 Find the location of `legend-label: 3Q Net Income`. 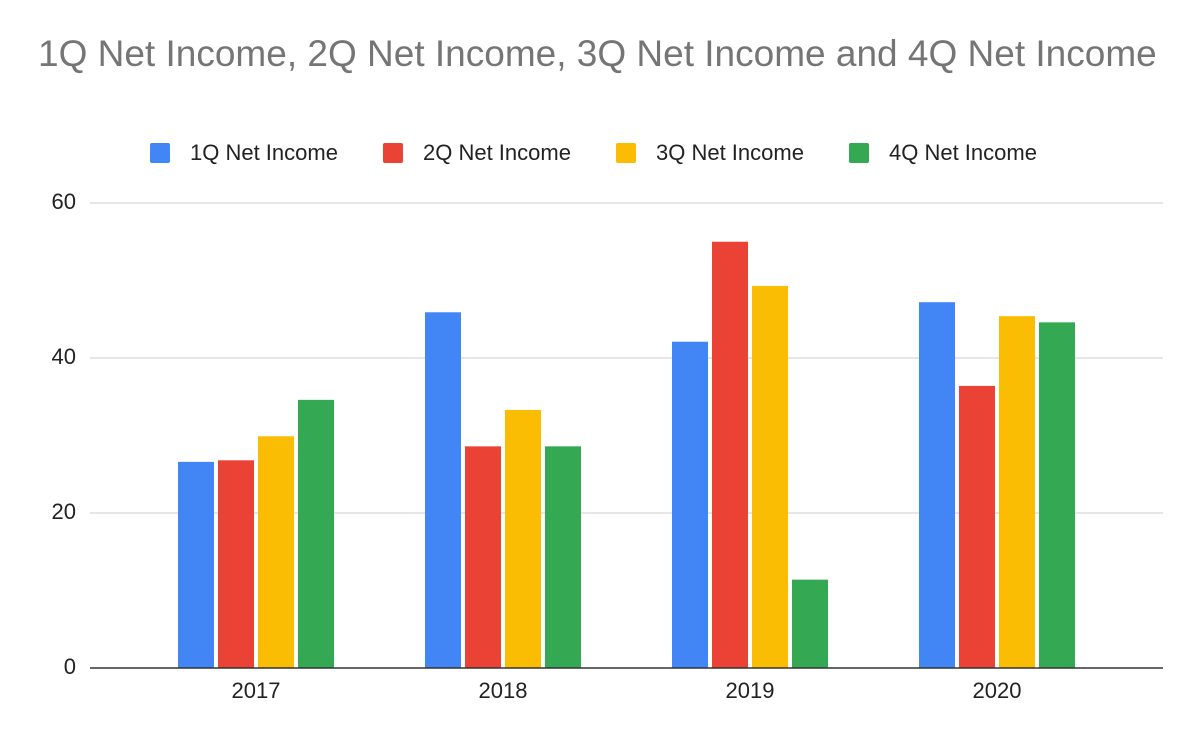

legend-label: 3Q Net Income is located at coordinates (730, 152).